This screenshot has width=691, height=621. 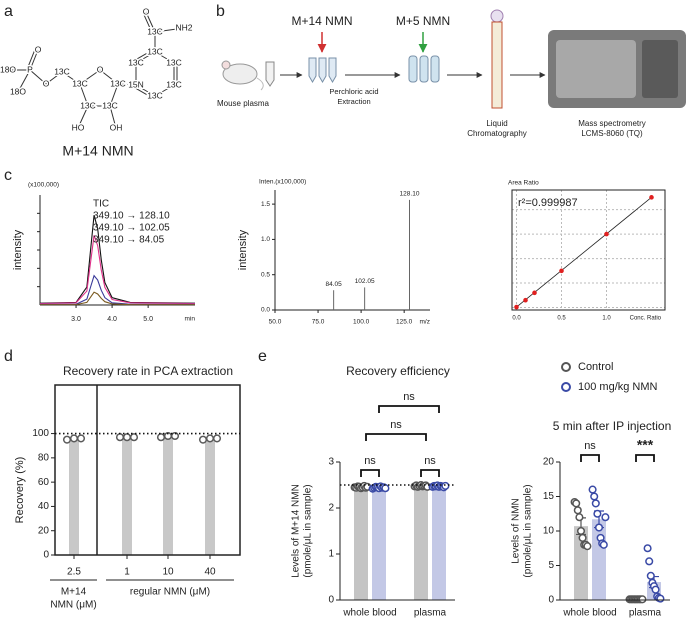 What do you see at coordinates (296, 531) in the screenshot?
I see `y-axis-label: Levels of M+14 NMN` at bounding box center [296, 531].